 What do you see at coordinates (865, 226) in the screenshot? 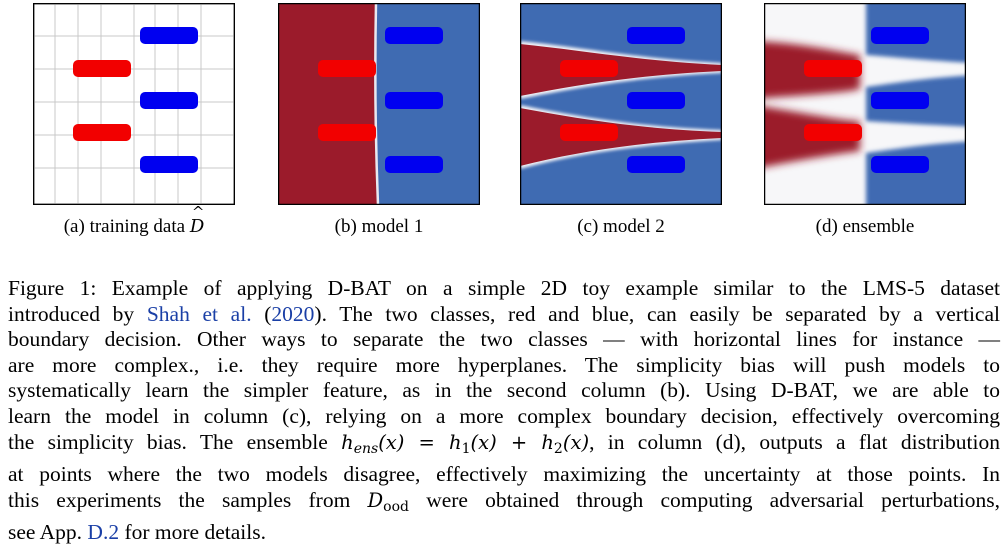
I see `caption-d: (d) ensemble` at bounding box center [865, 226].